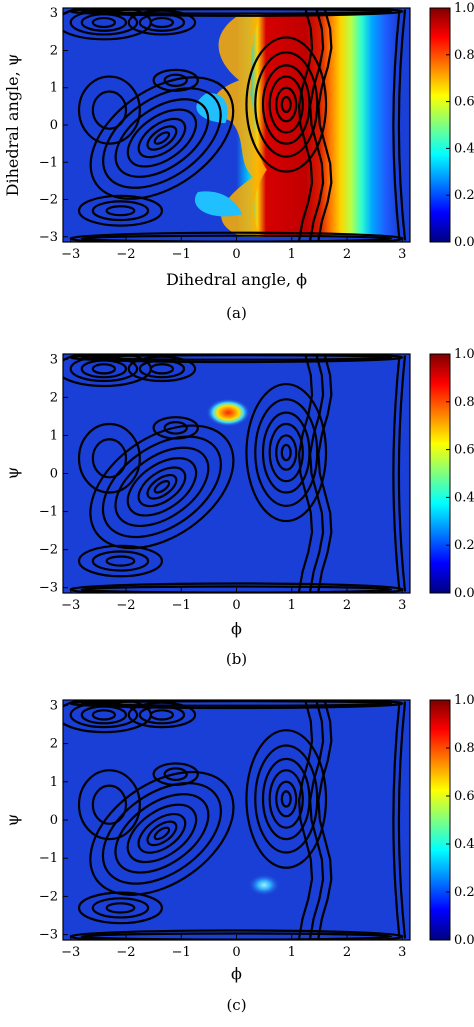  What do you see at coordinates (236, 313) in the screenshot?
I see `panel-caption: (a)` at bounding box center [236, 313].